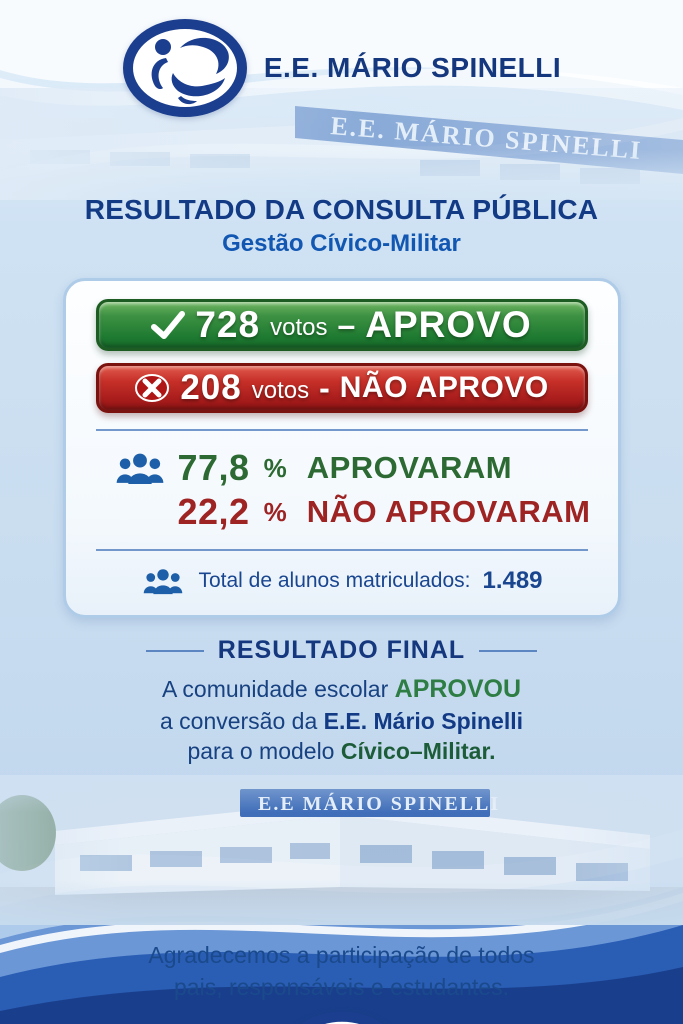 The height and width of the screenshot is (1024, 683). I want to click on total-students-label: Total de alunos matriculados:, so click(334, 580).